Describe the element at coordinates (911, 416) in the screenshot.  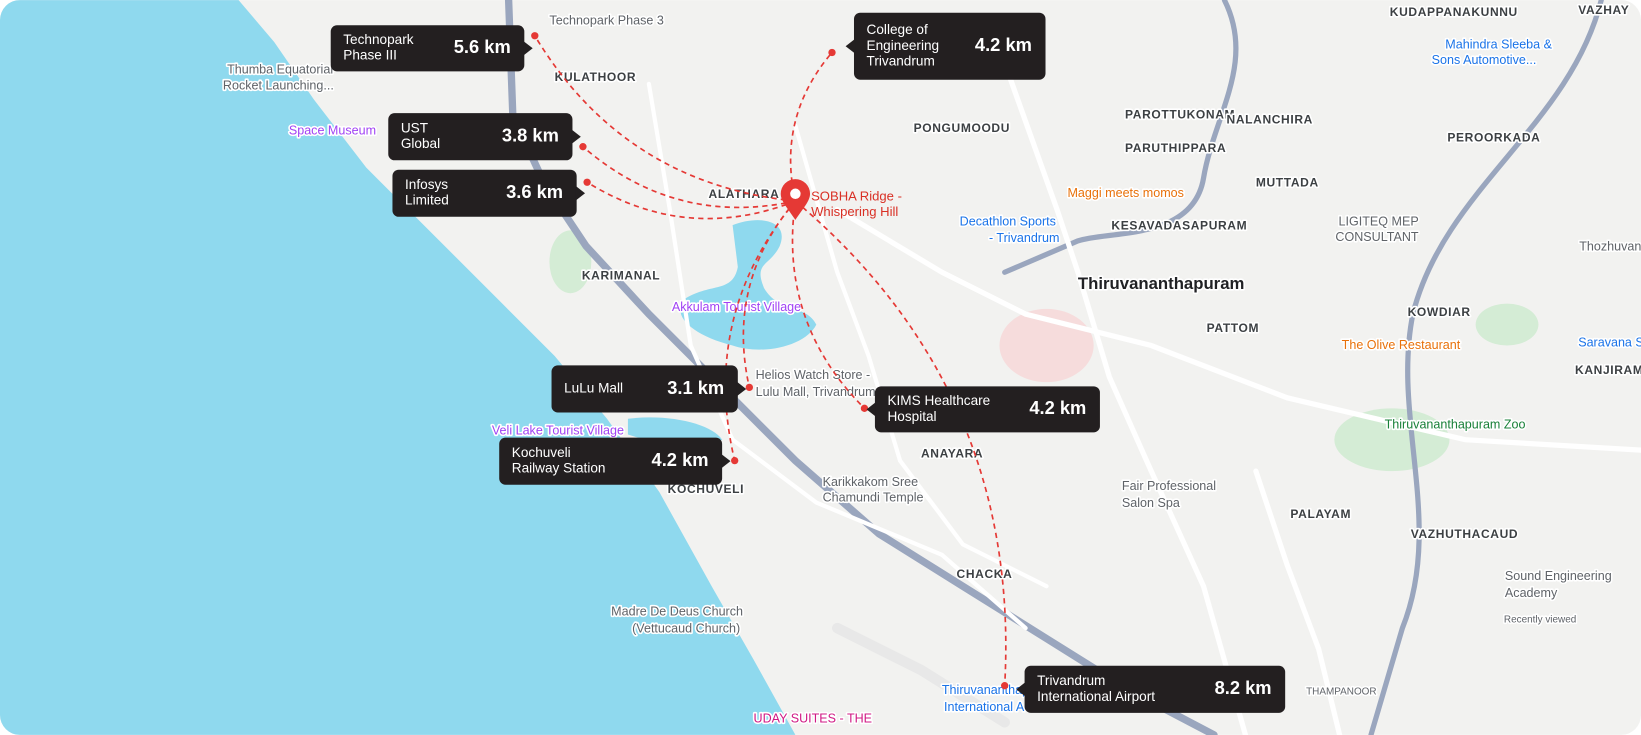
I see `destination-name: Hospital` at that location.